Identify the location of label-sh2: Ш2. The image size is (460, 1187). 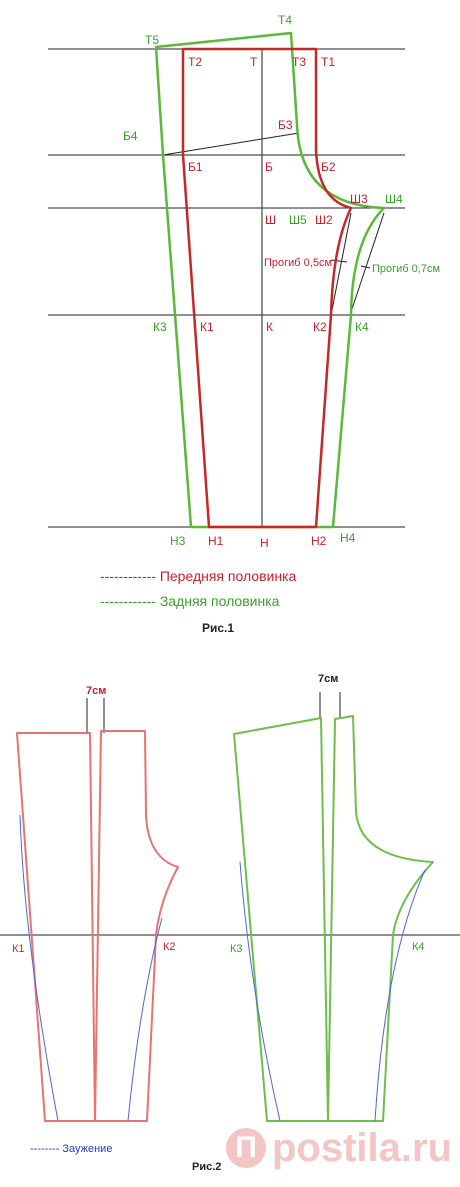
(324, 220).